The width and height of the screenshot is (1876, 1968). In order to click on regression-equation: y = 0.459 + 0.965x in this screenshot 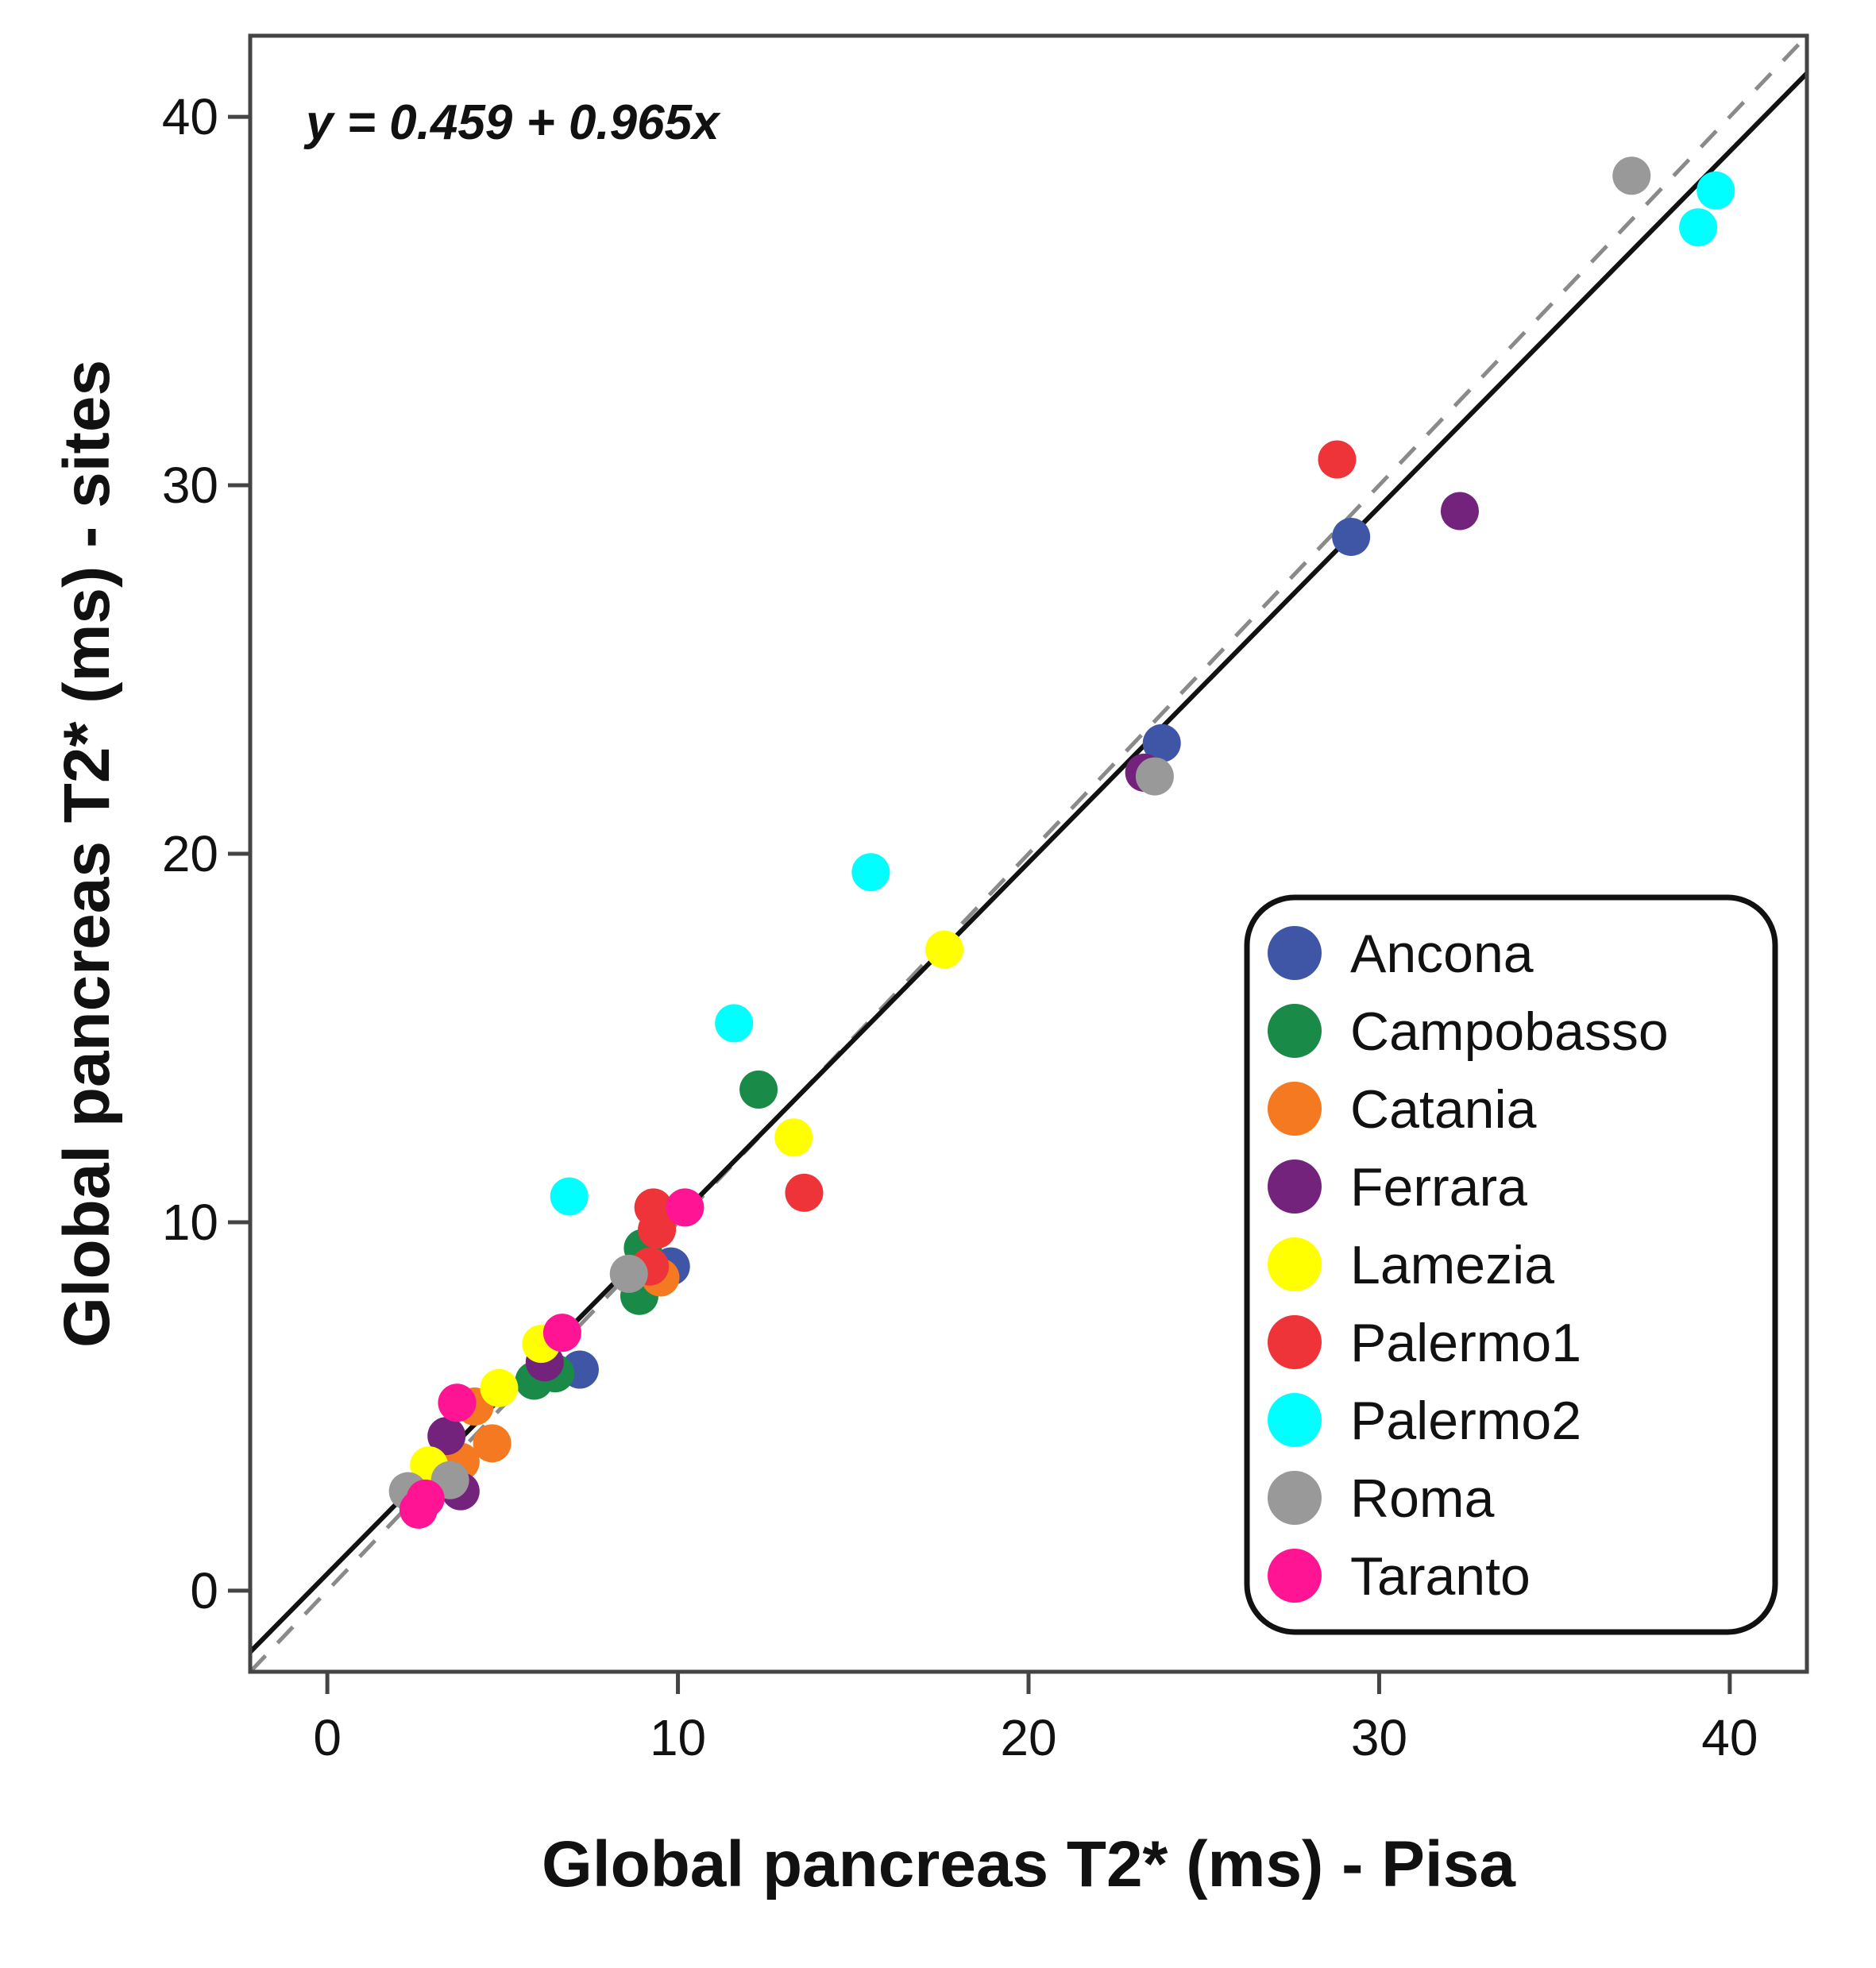, I will do `click(512, 122)`.